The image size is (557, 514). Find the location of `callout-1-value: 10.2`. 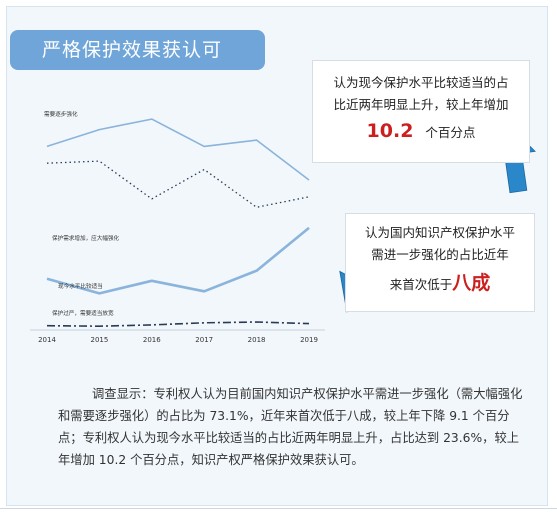

callout-1-value: 10.2 is located at coordinates (390, 131).